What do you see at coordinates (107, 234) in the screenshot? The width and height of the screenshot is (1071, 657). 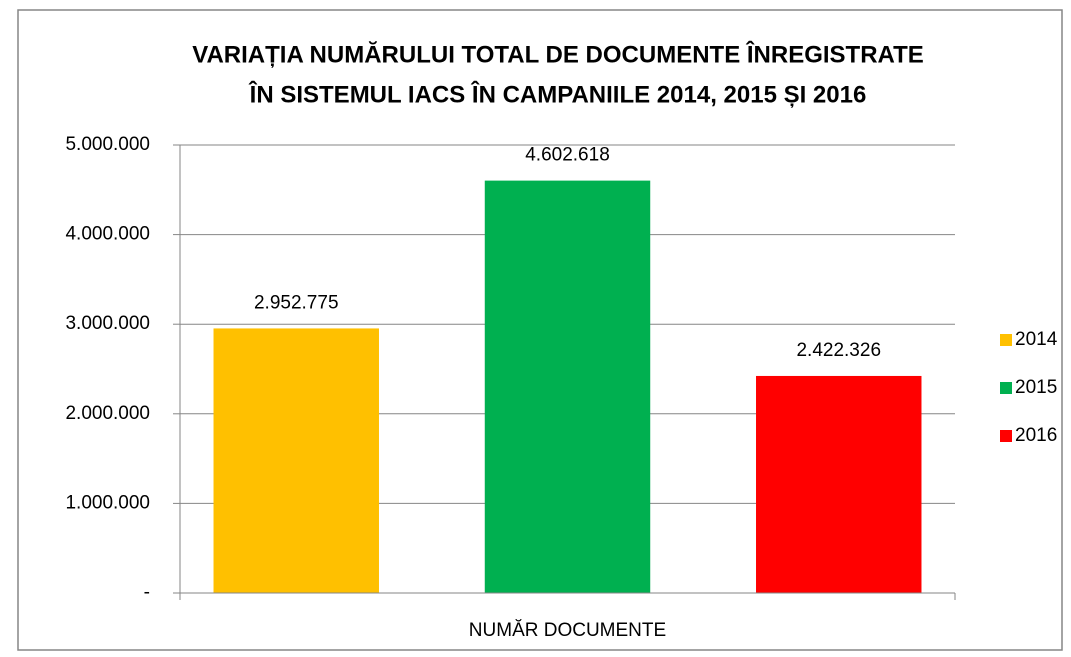 I see `y-tick-label: 4.000.000` at bounding box center [107, 234].